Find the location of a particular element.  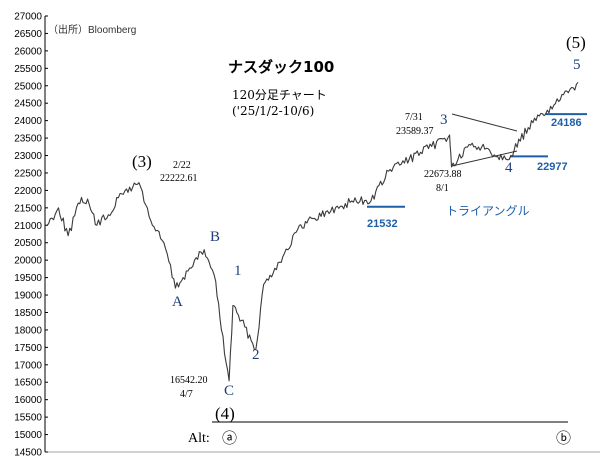

chart-subtitle-2: ('25/1/2-10/6) is located at coordinates (273, 111).